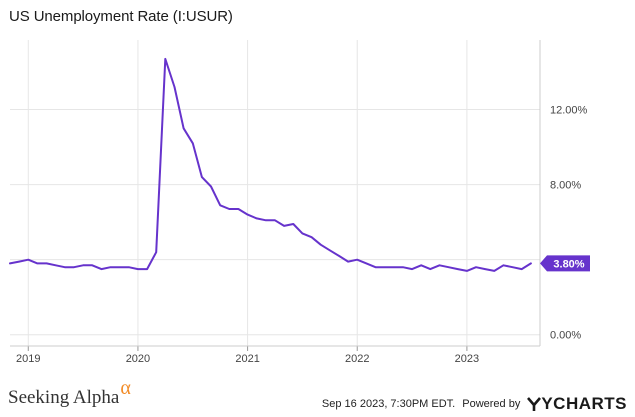 This screenshot has height=417, width=635. What do you see at coordinates (28, 359) in the screenshot?
I see `x-tick-label: 2019` at bounding box center [28, 359].